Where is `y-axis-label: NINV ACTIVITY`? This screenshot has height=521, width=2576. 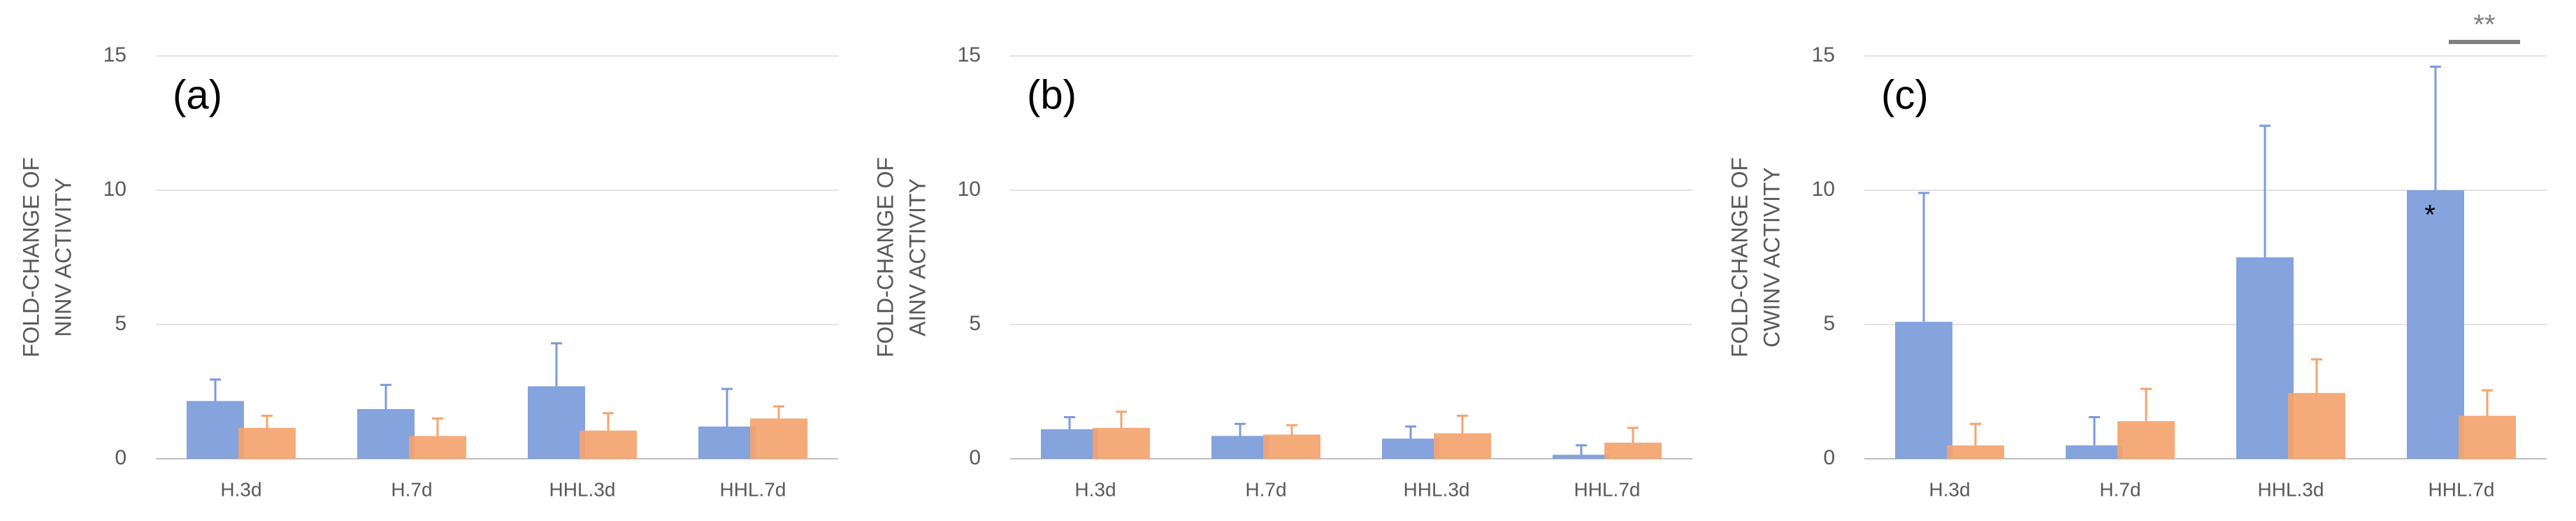 y-axis-label: NINV ACTIVITY is located at coordinates (62, 257).